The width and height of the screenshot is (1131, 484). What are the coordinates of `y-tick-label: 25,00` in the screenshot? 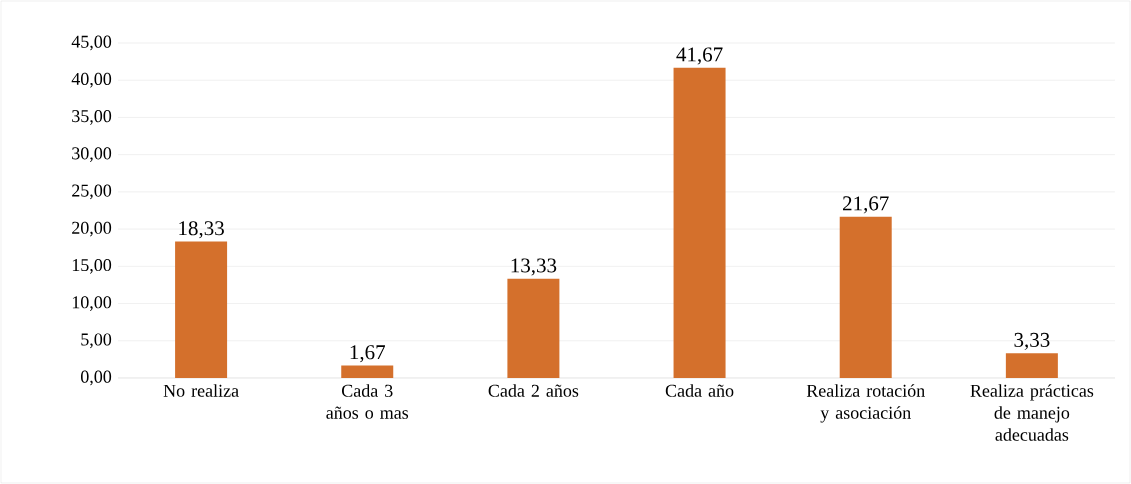 It's located at (92, 192).